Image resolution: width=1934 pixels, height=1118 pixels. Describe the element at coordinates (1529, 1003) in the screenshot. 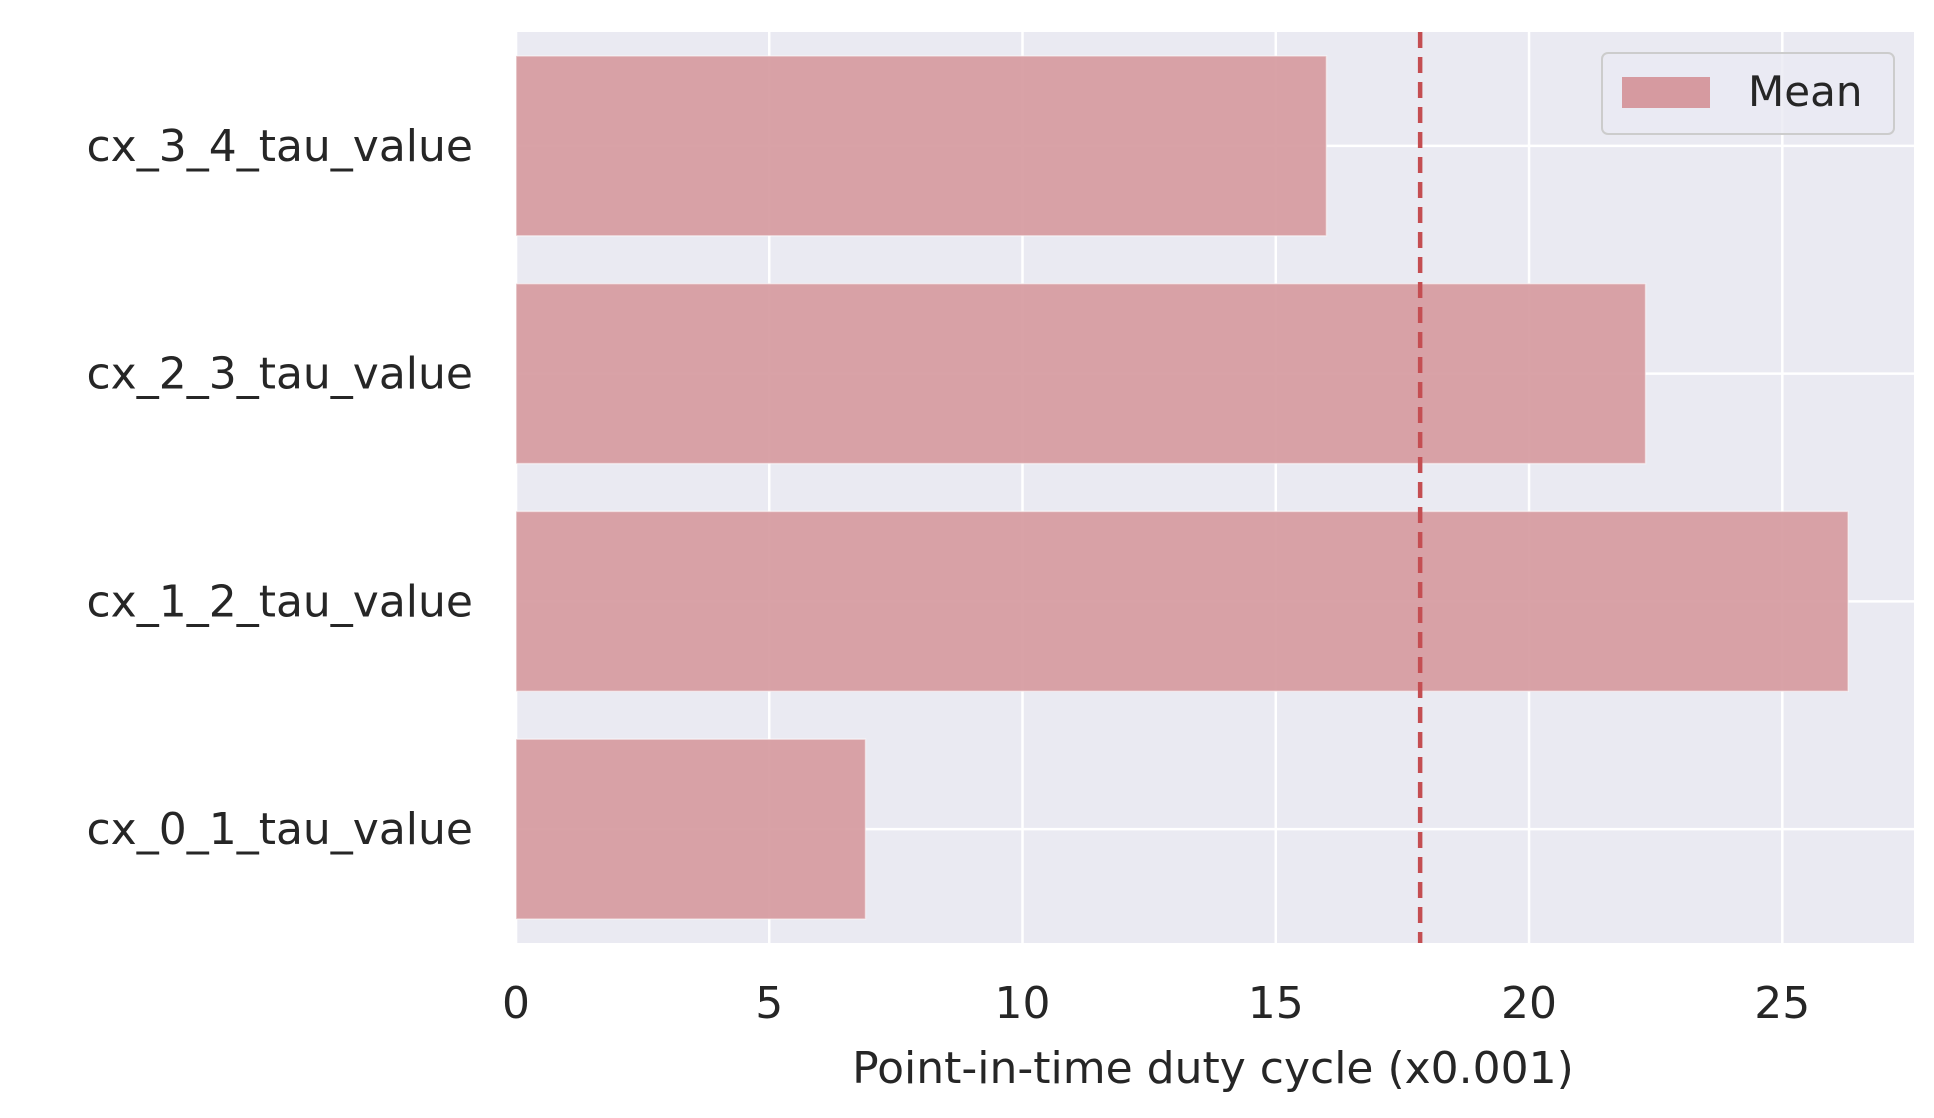

I see `x-tick-label: 20` at that location.